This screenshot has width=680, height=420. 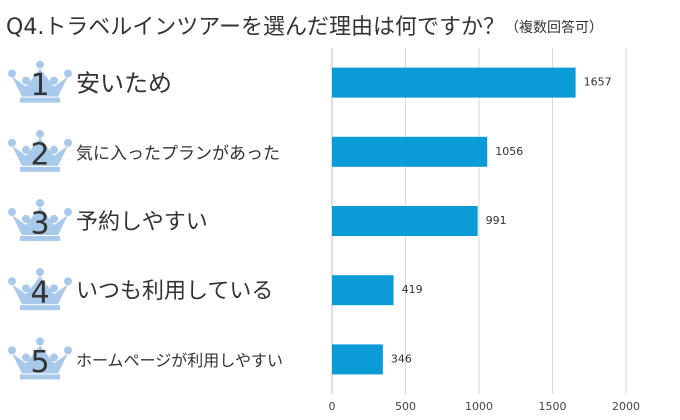 I want to click on x-tick-label: 1000, so click(x=479, y=406).